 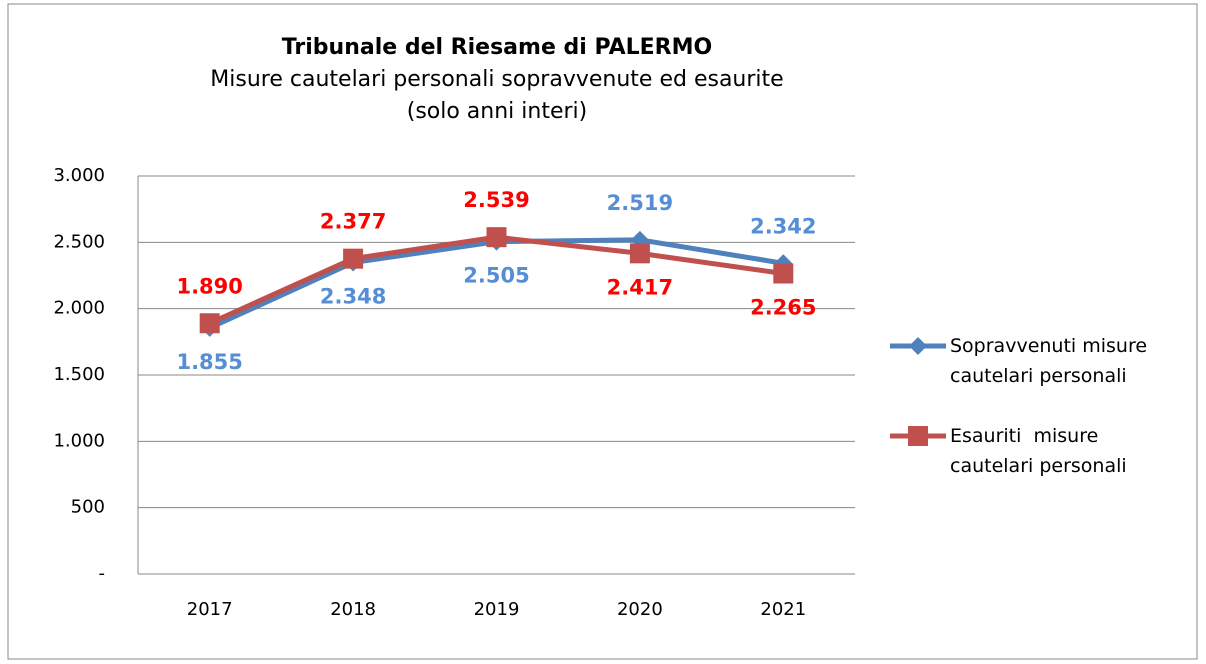 What do you see at coordinates (210, 609) in the screenshot?
I see `x-tick-label: 2017` at bounding box center [210, 609].